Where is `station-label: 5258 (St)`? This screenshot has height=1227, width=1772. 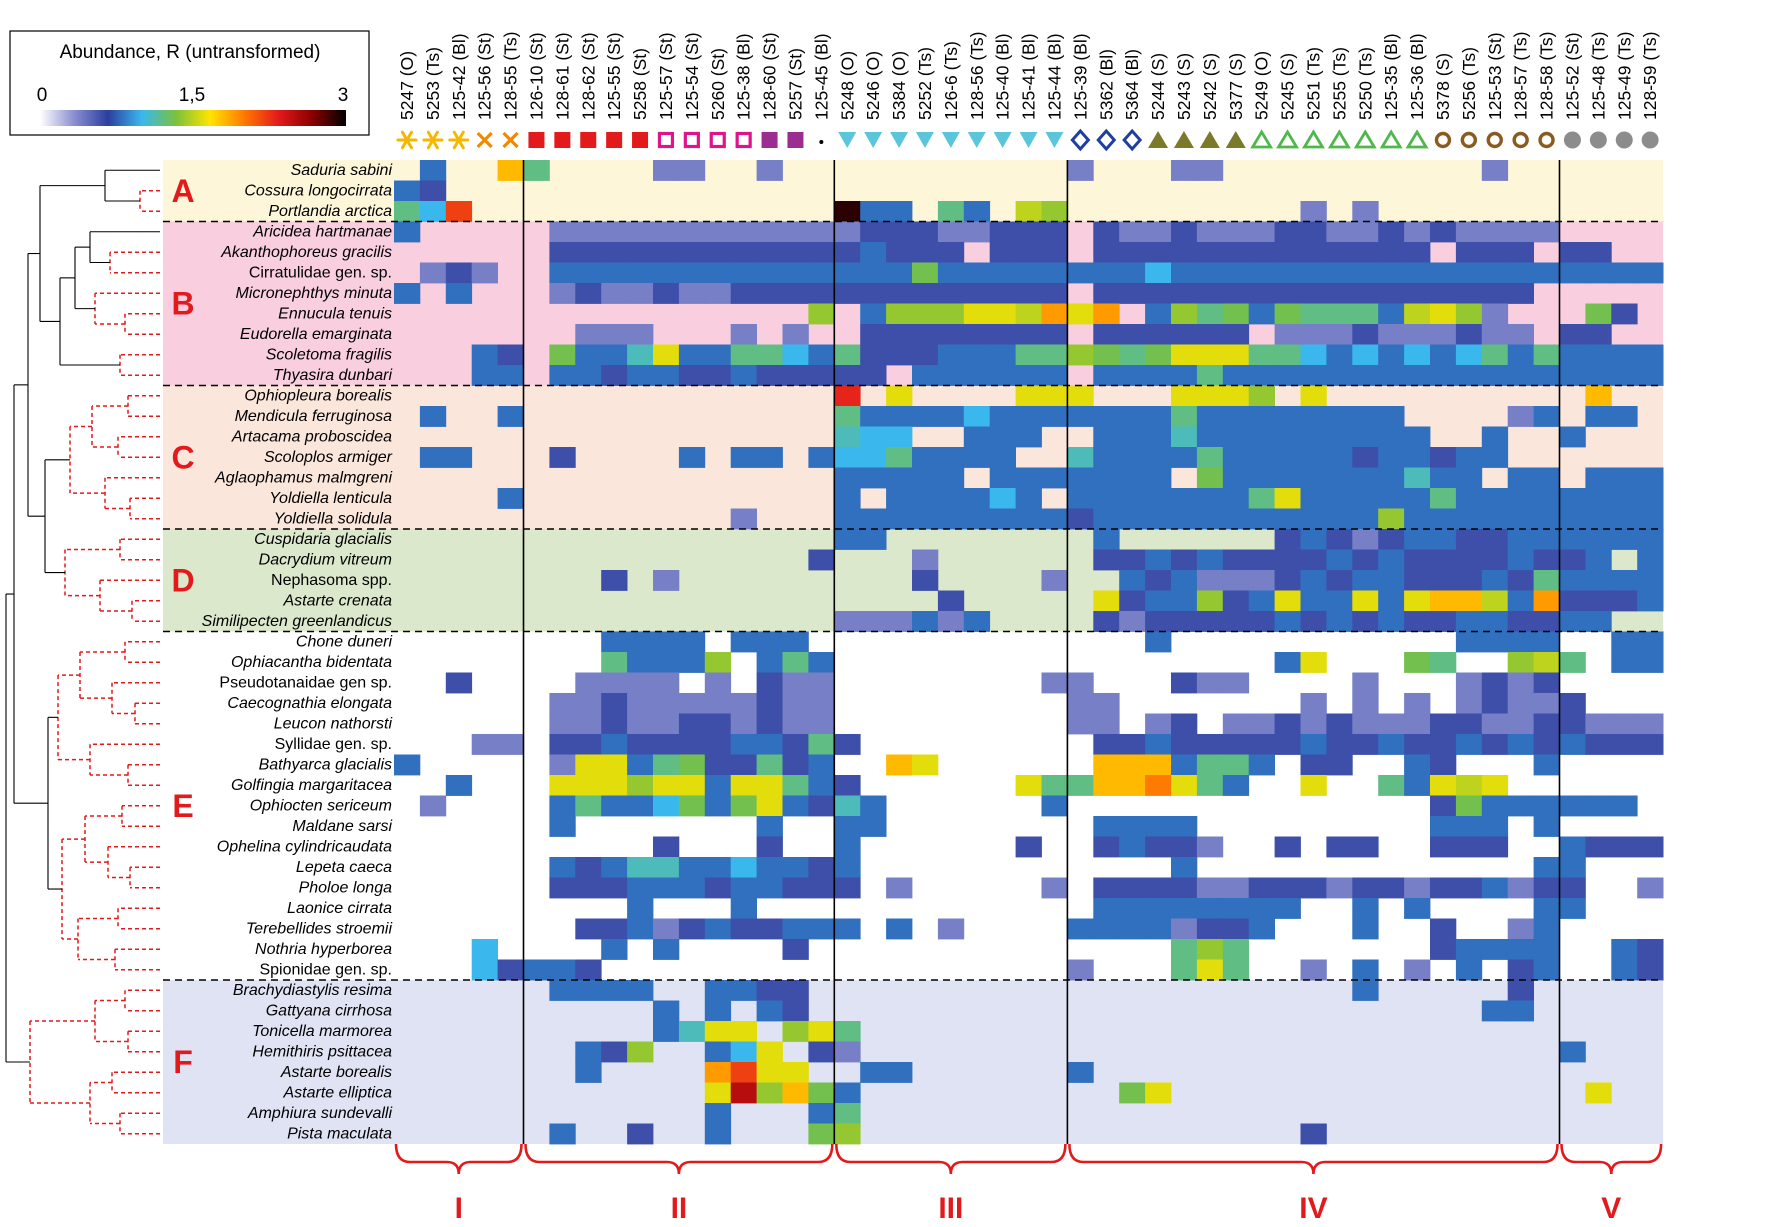
station-label: 5258 (St) is located at coordinates (640, 84).